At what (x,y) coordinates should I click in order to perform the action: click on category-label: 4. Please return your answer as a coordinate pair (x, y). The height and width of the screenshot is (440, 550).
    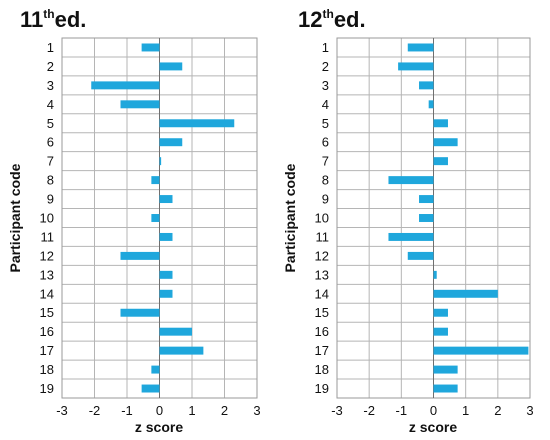
    Looking at the image, I should click on (325, 104).